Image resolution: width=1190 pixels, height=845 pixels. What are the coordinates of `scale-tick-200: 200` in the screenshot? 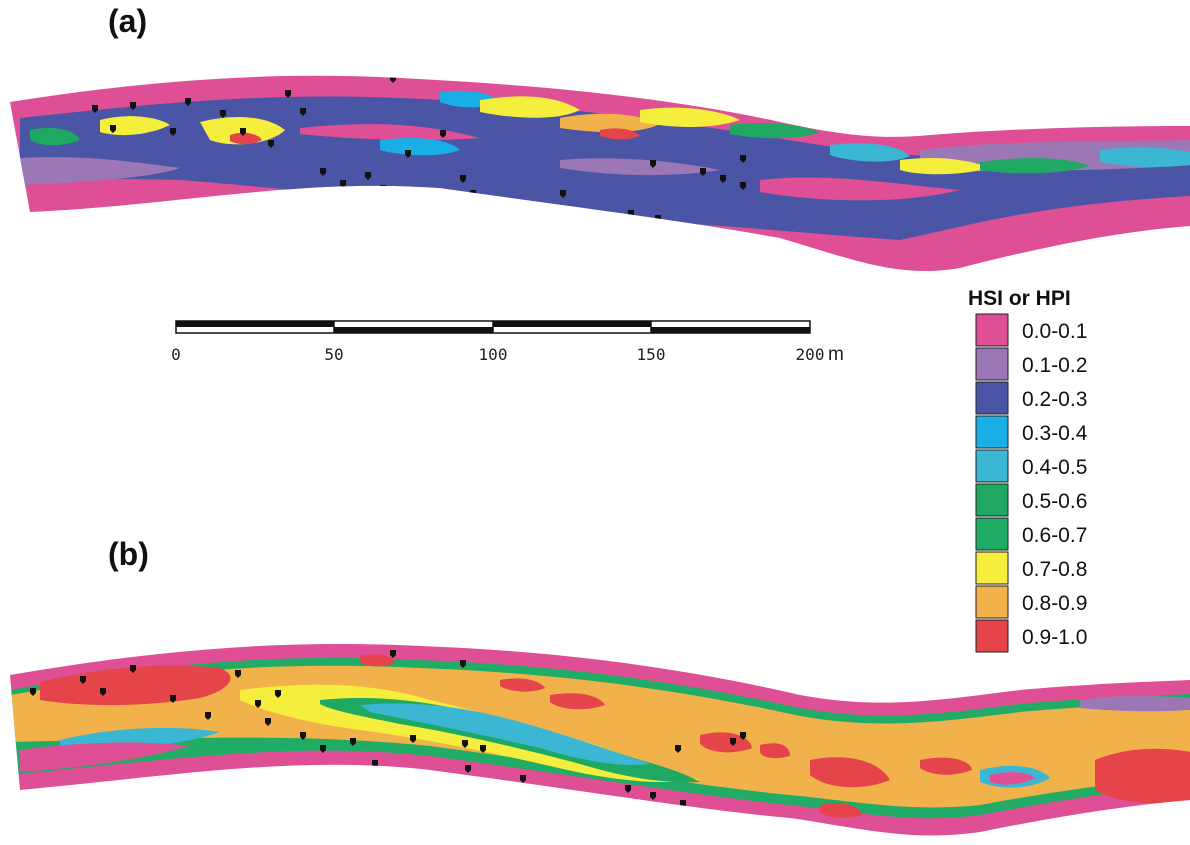 It's located at (810, 354).